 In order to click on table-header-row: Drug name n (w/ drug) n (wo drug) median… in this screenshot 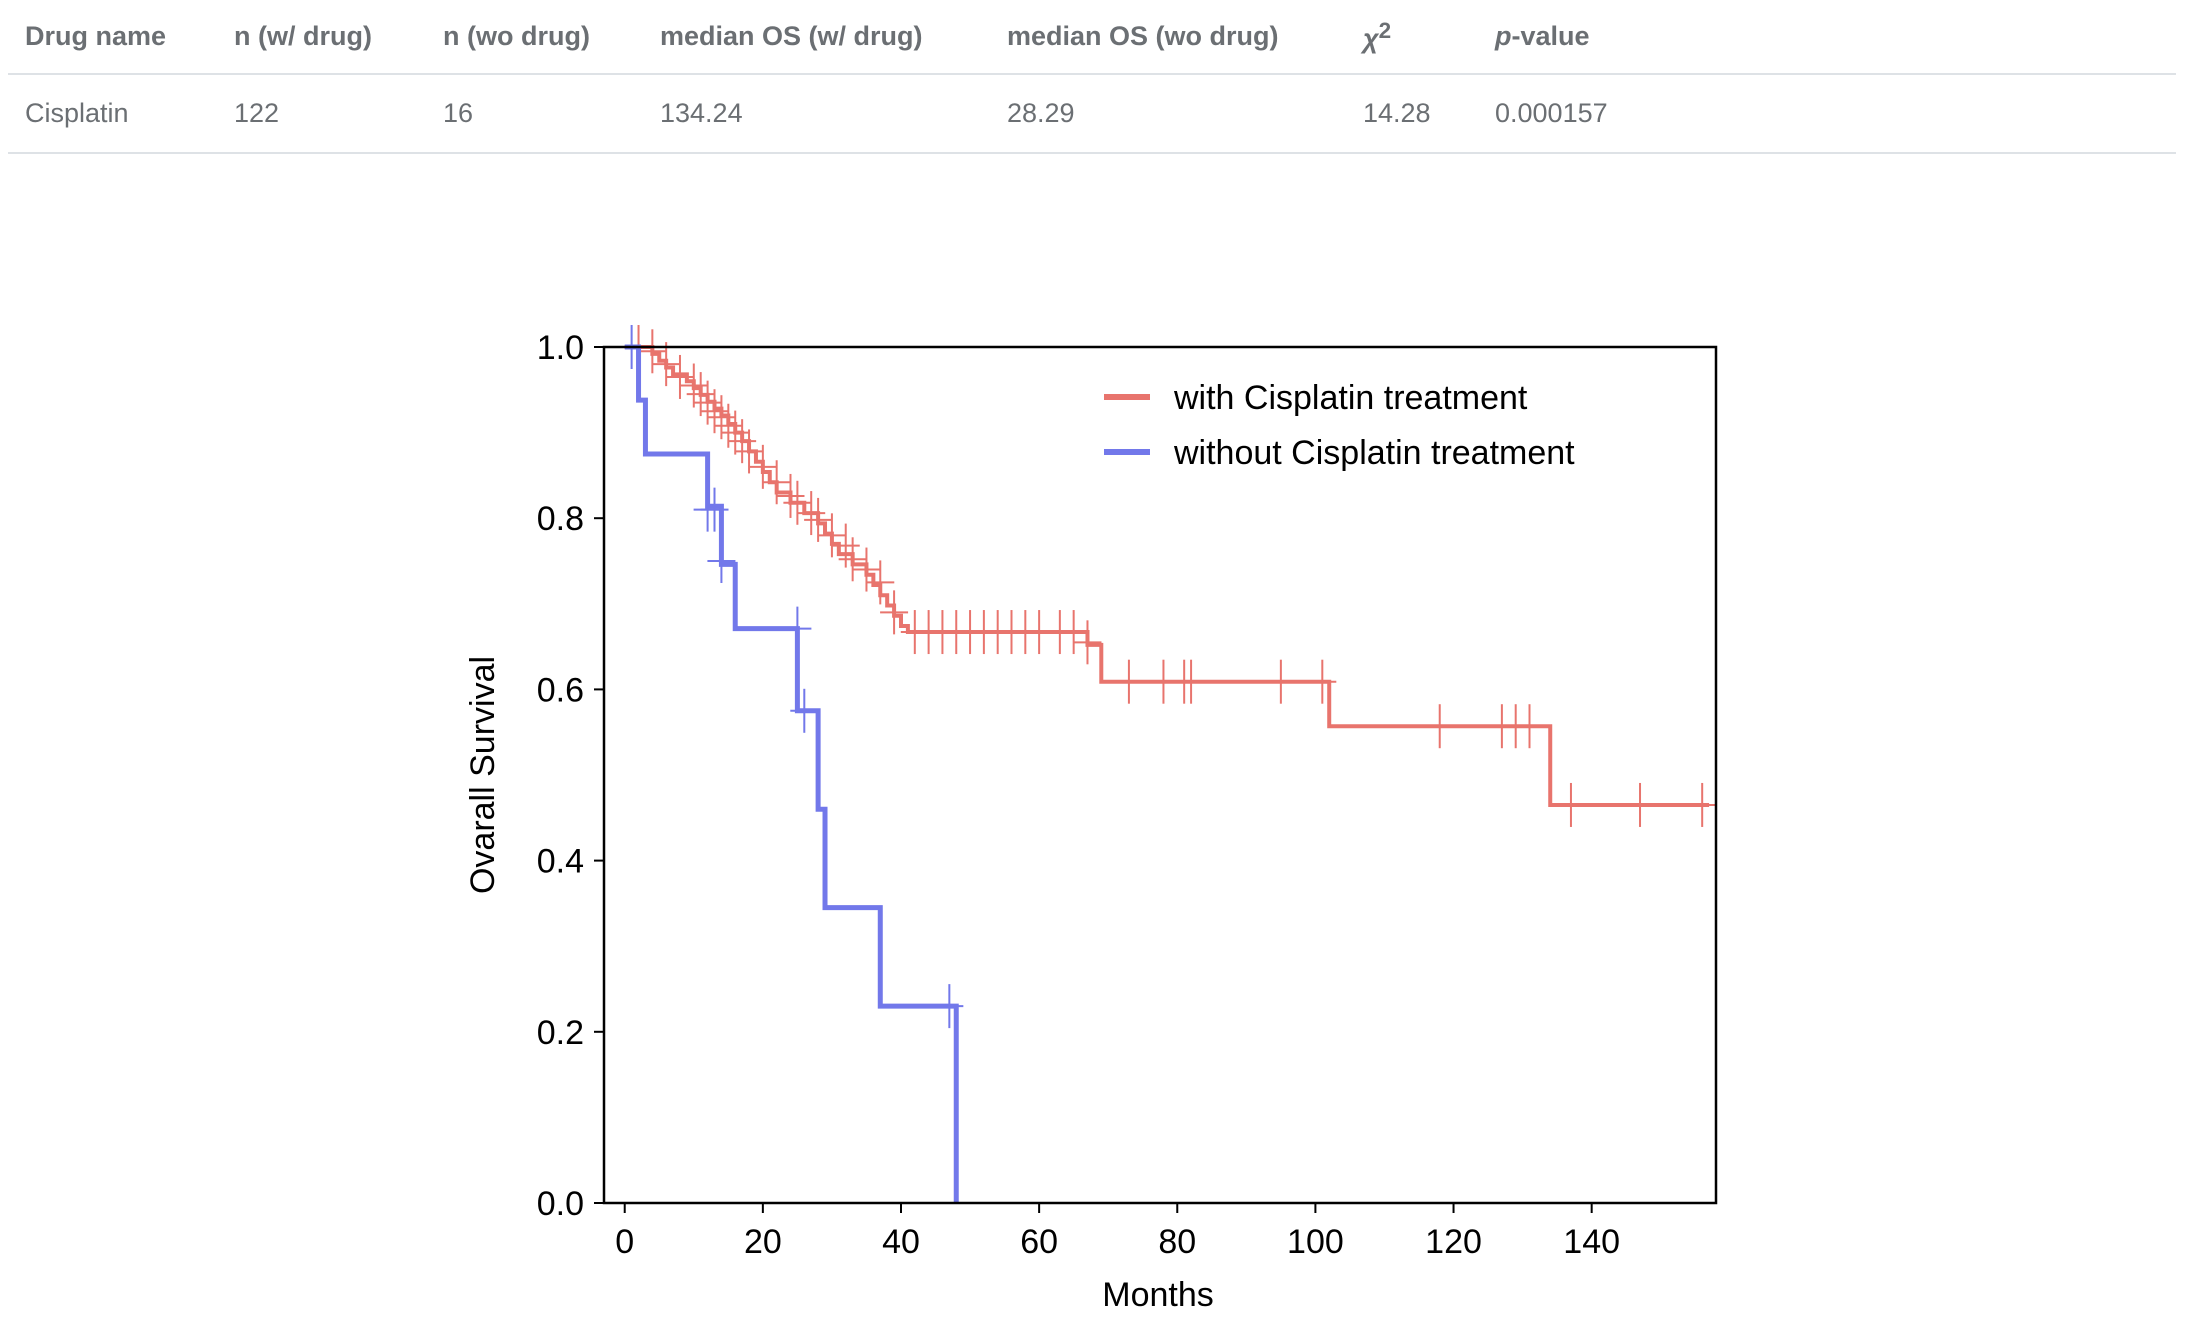, I will do `click(1092, 37)`.